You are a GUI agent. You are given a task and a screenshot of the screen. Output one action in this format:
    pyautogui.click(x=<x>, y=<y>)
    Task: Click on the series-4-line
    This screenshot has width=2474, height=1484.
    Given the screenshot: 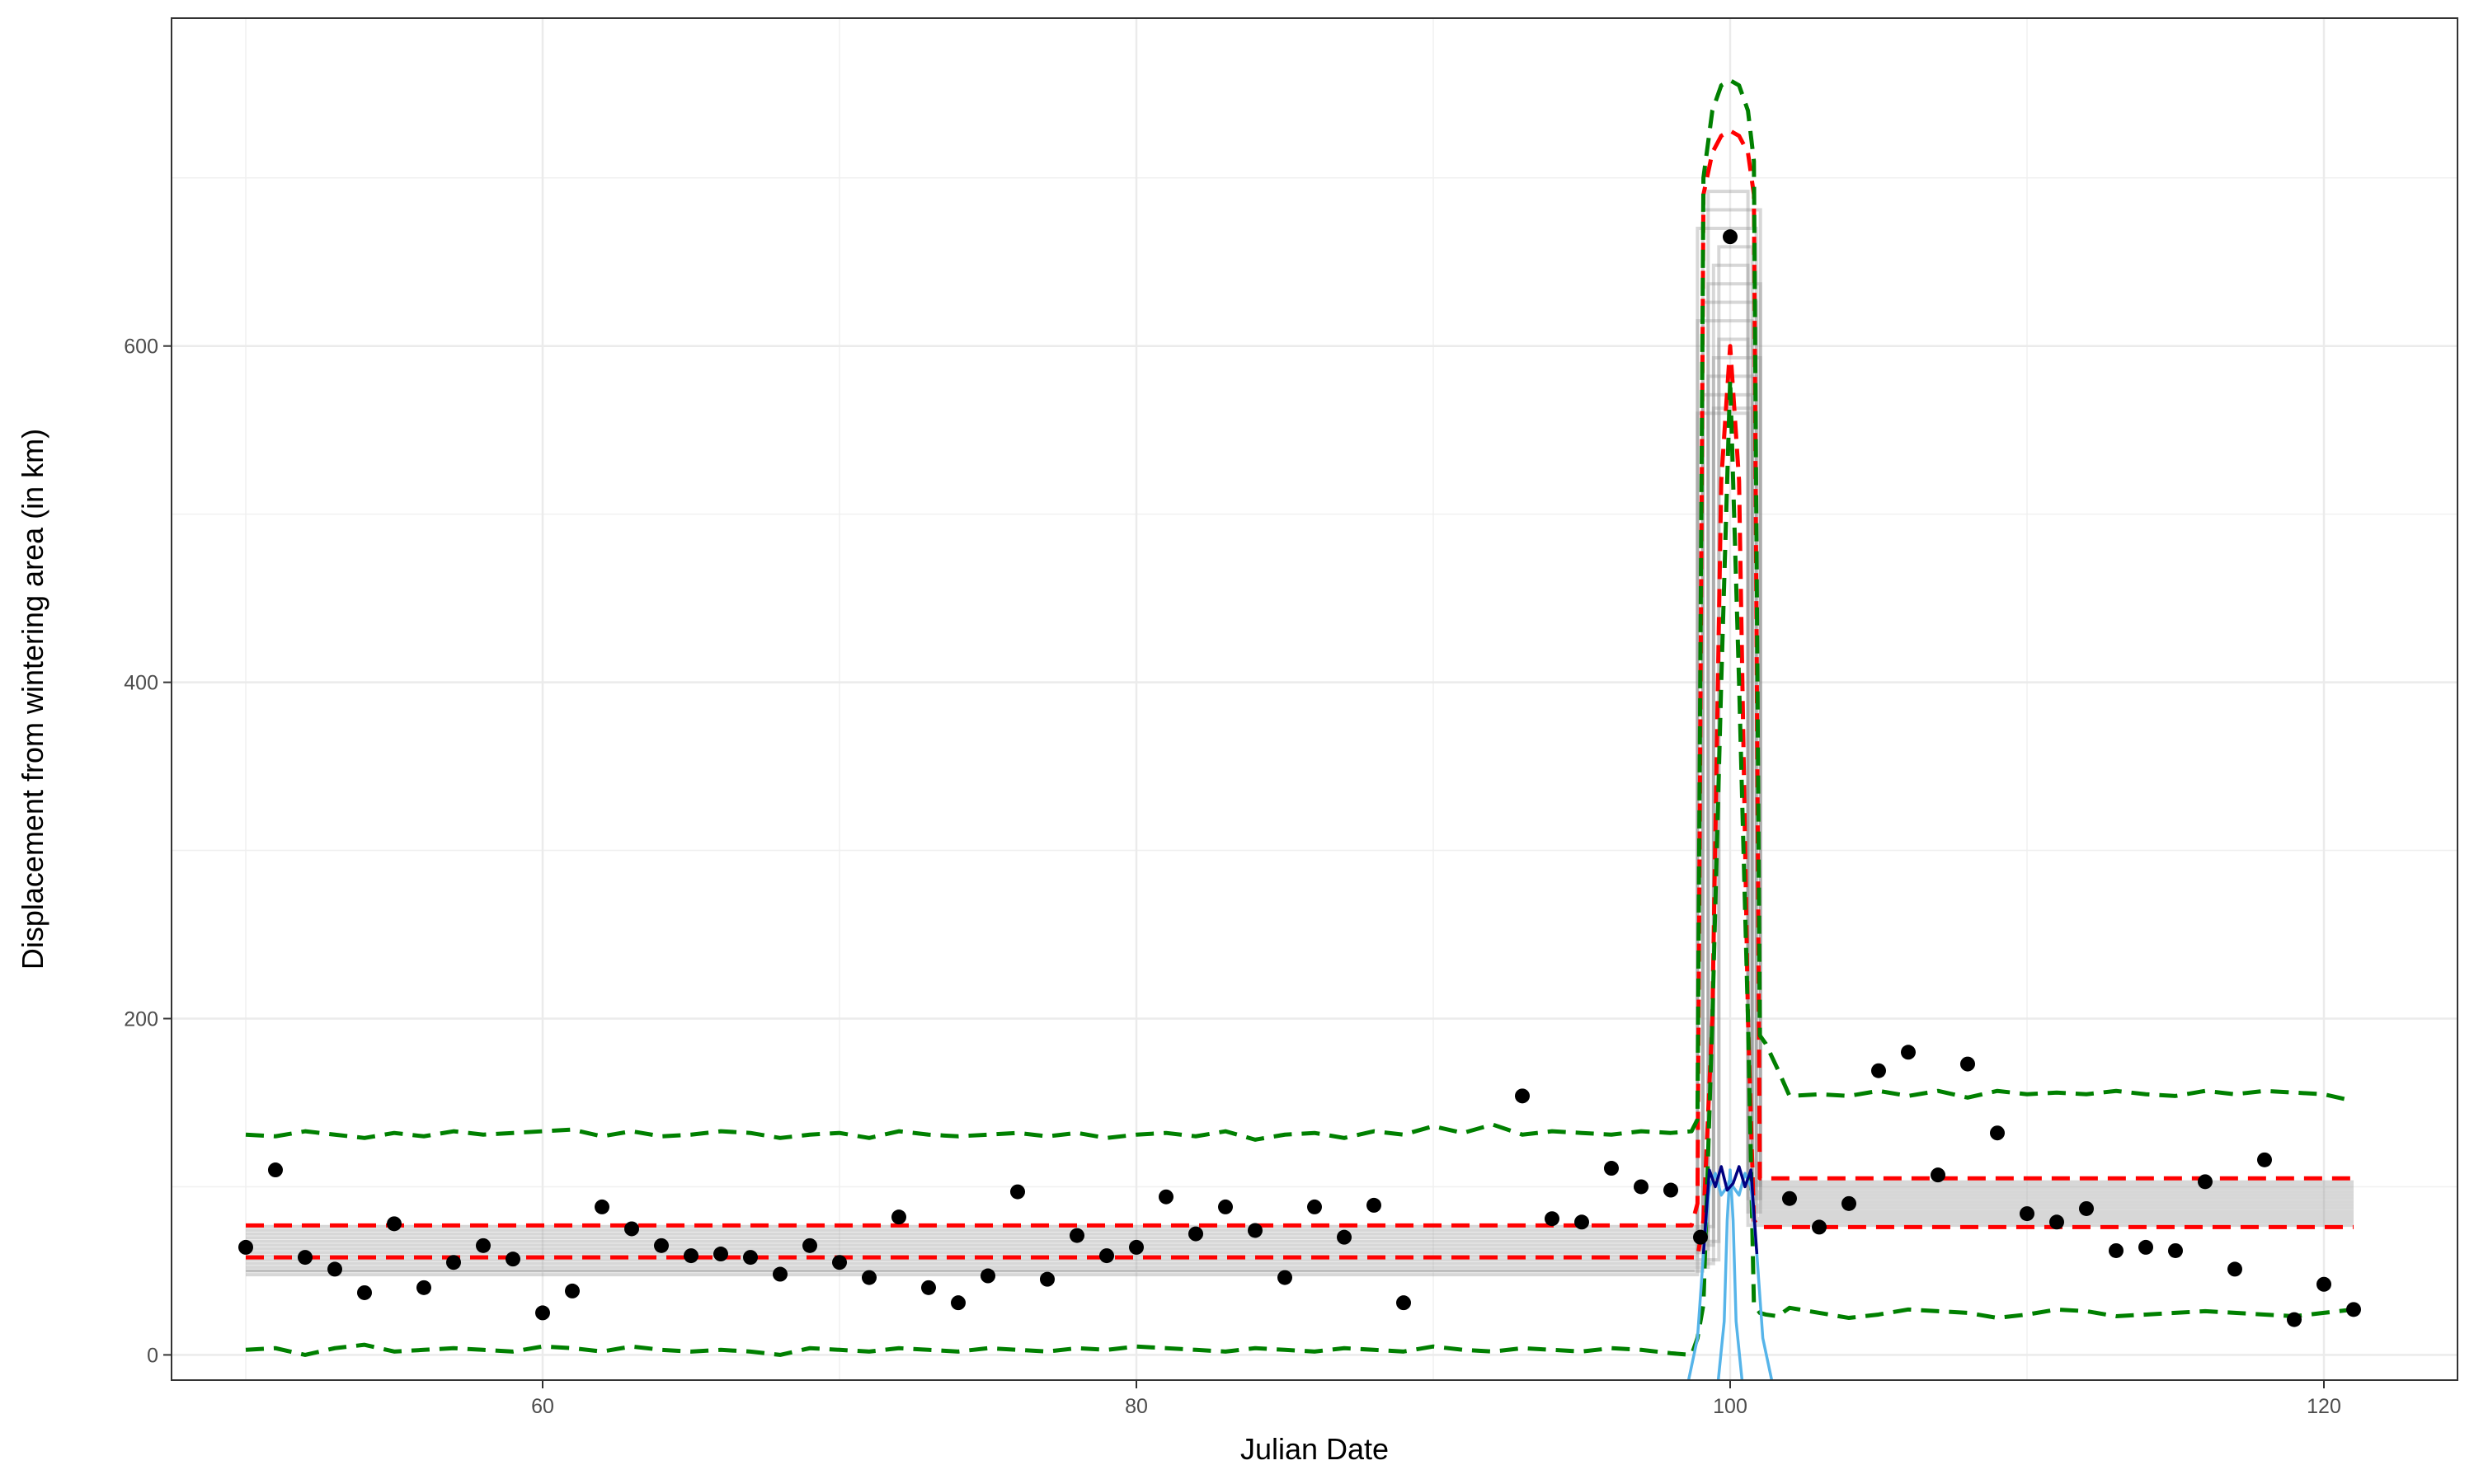 What is the action you would take?
    pyautogui.click(x=1730, y=1210)
    